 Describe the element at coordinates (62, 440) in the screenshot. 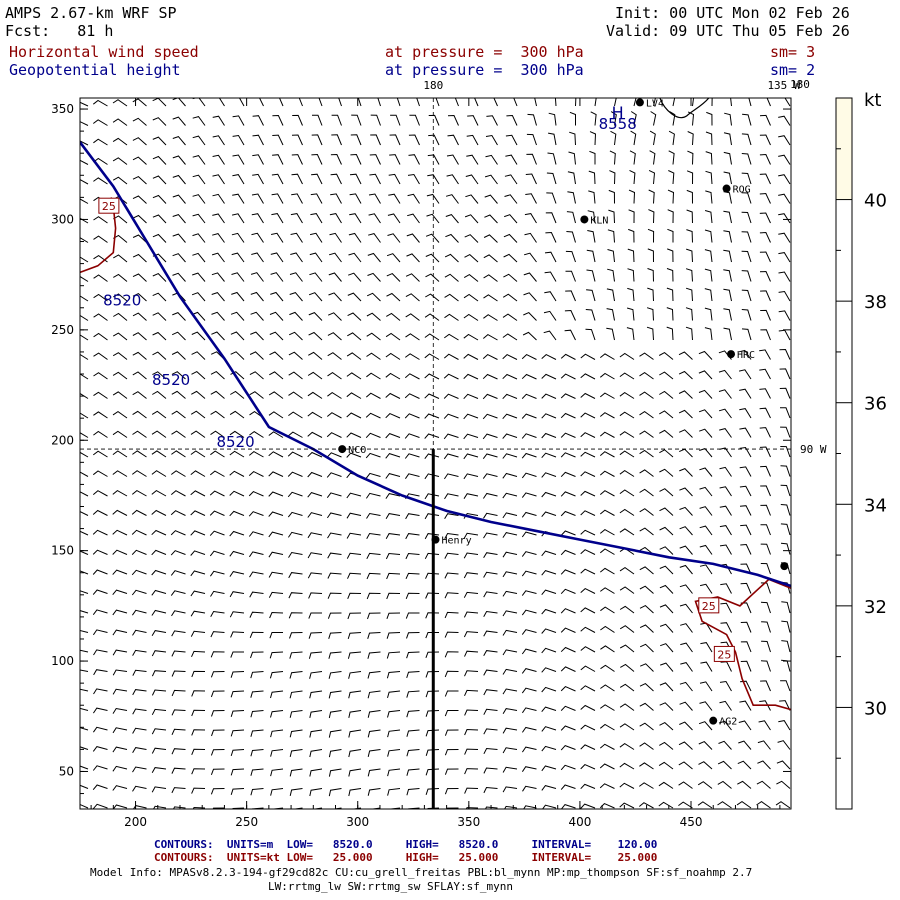

I see `y-tick-label: 200` at that location.